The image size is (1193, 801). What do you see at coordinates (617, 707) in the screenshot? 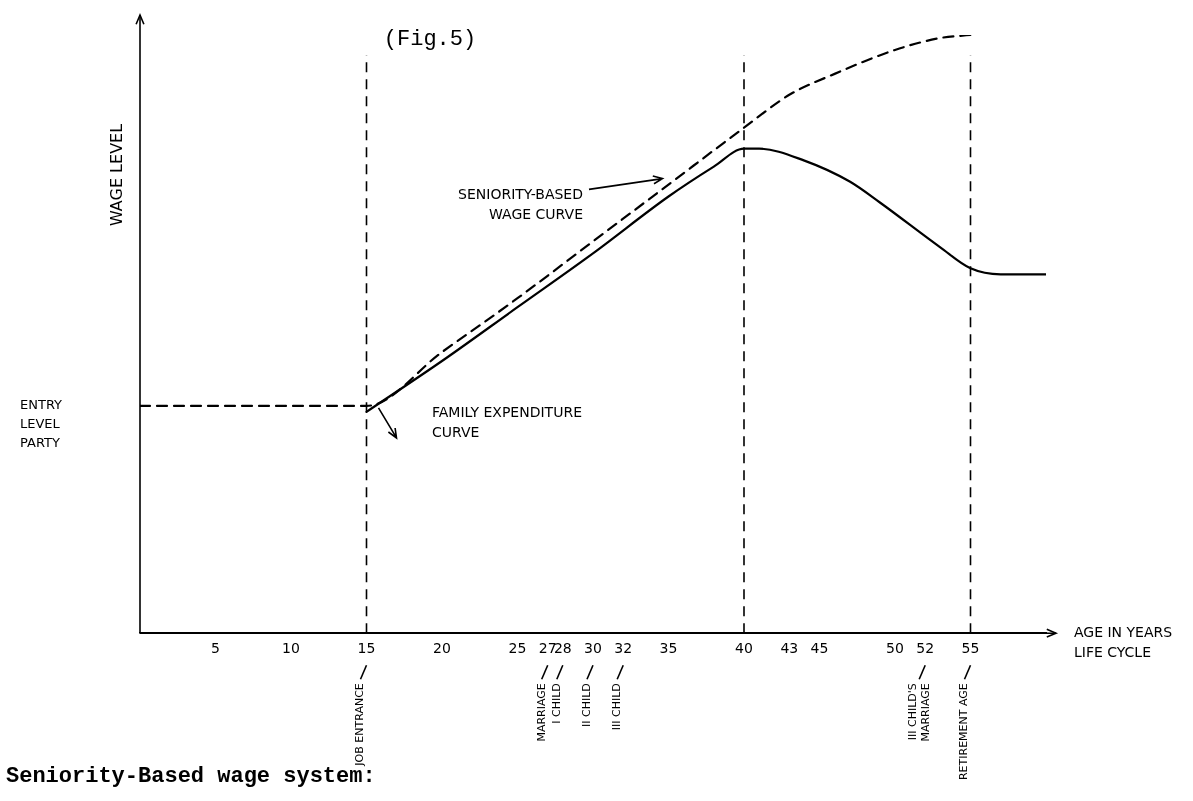
I see `text: III CHILD` at bounding box center [617, 707].